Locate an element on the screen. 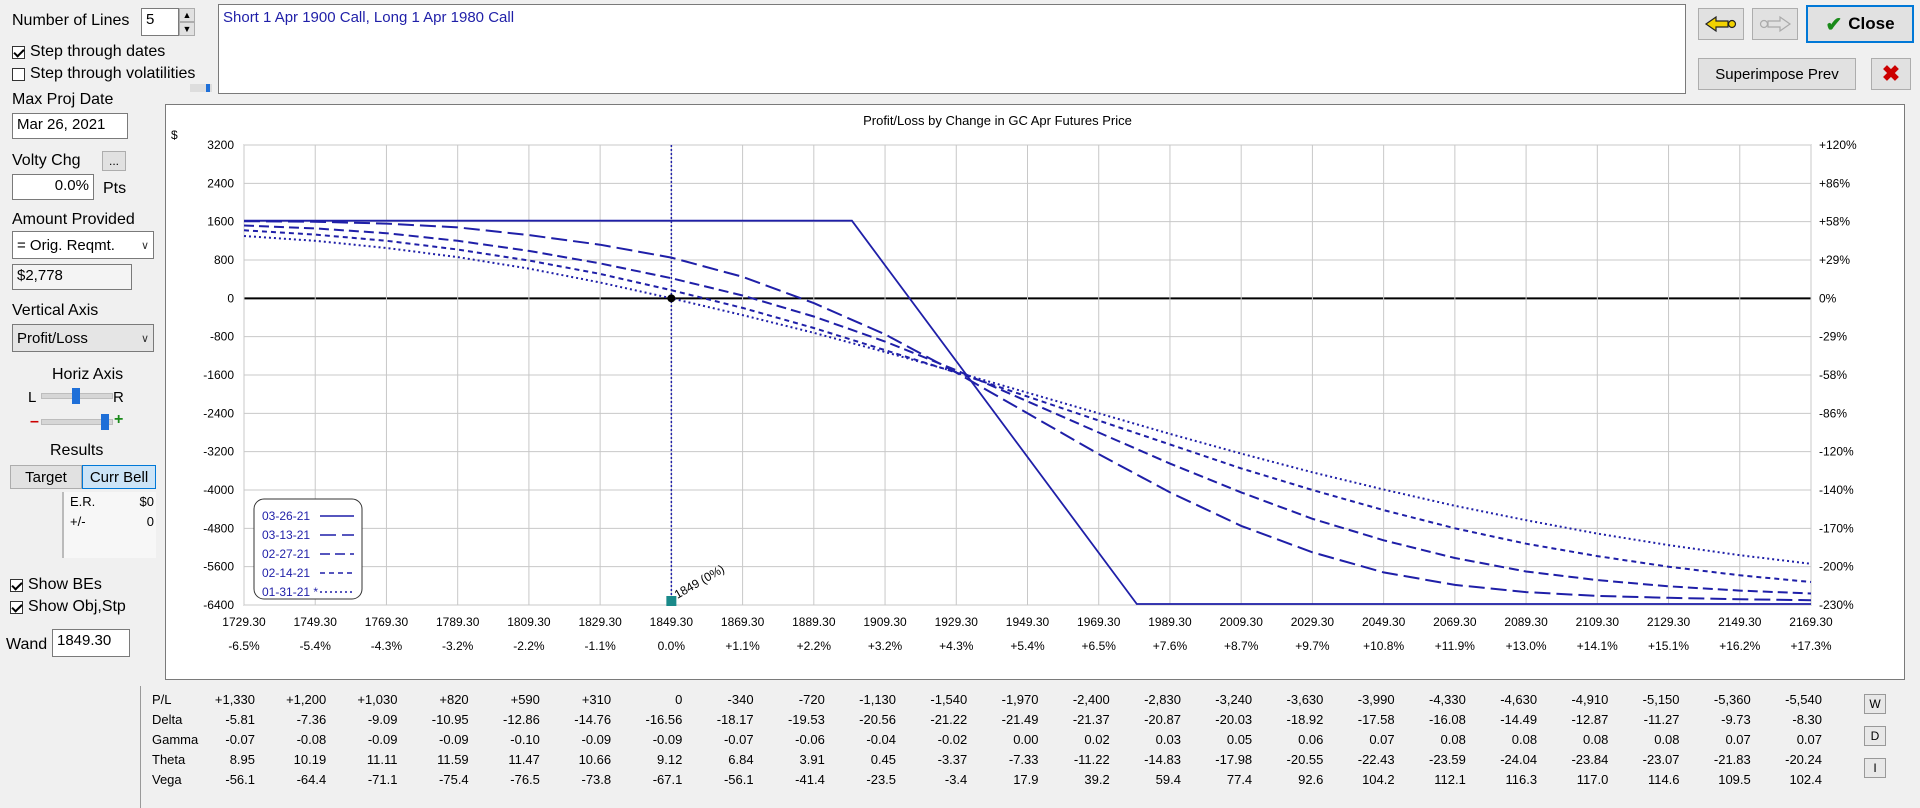 The height and width of the screenshot is (808, 1920). x-pct-label: +8.7% is located at coordinates (1241, 646).